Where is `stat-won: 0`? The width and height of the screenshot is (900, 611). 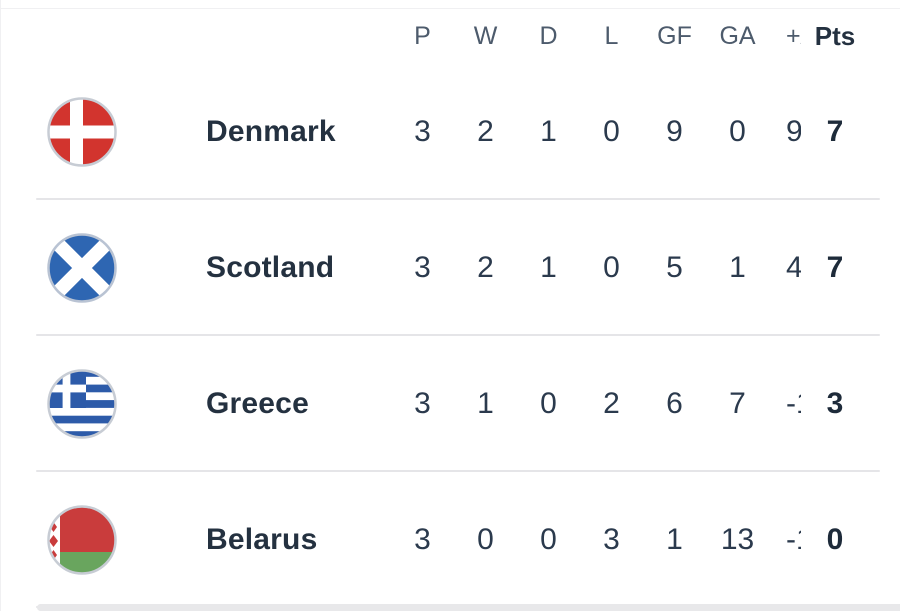
stat-won: 0 is located at coordinates (485, 539).